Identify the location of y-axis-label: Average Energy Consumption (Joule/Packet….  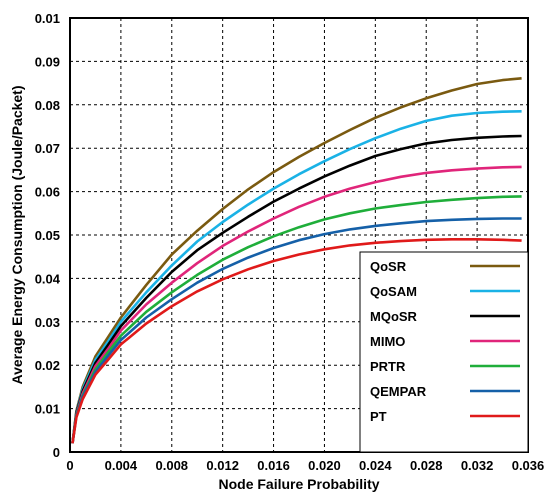
(17, 235).